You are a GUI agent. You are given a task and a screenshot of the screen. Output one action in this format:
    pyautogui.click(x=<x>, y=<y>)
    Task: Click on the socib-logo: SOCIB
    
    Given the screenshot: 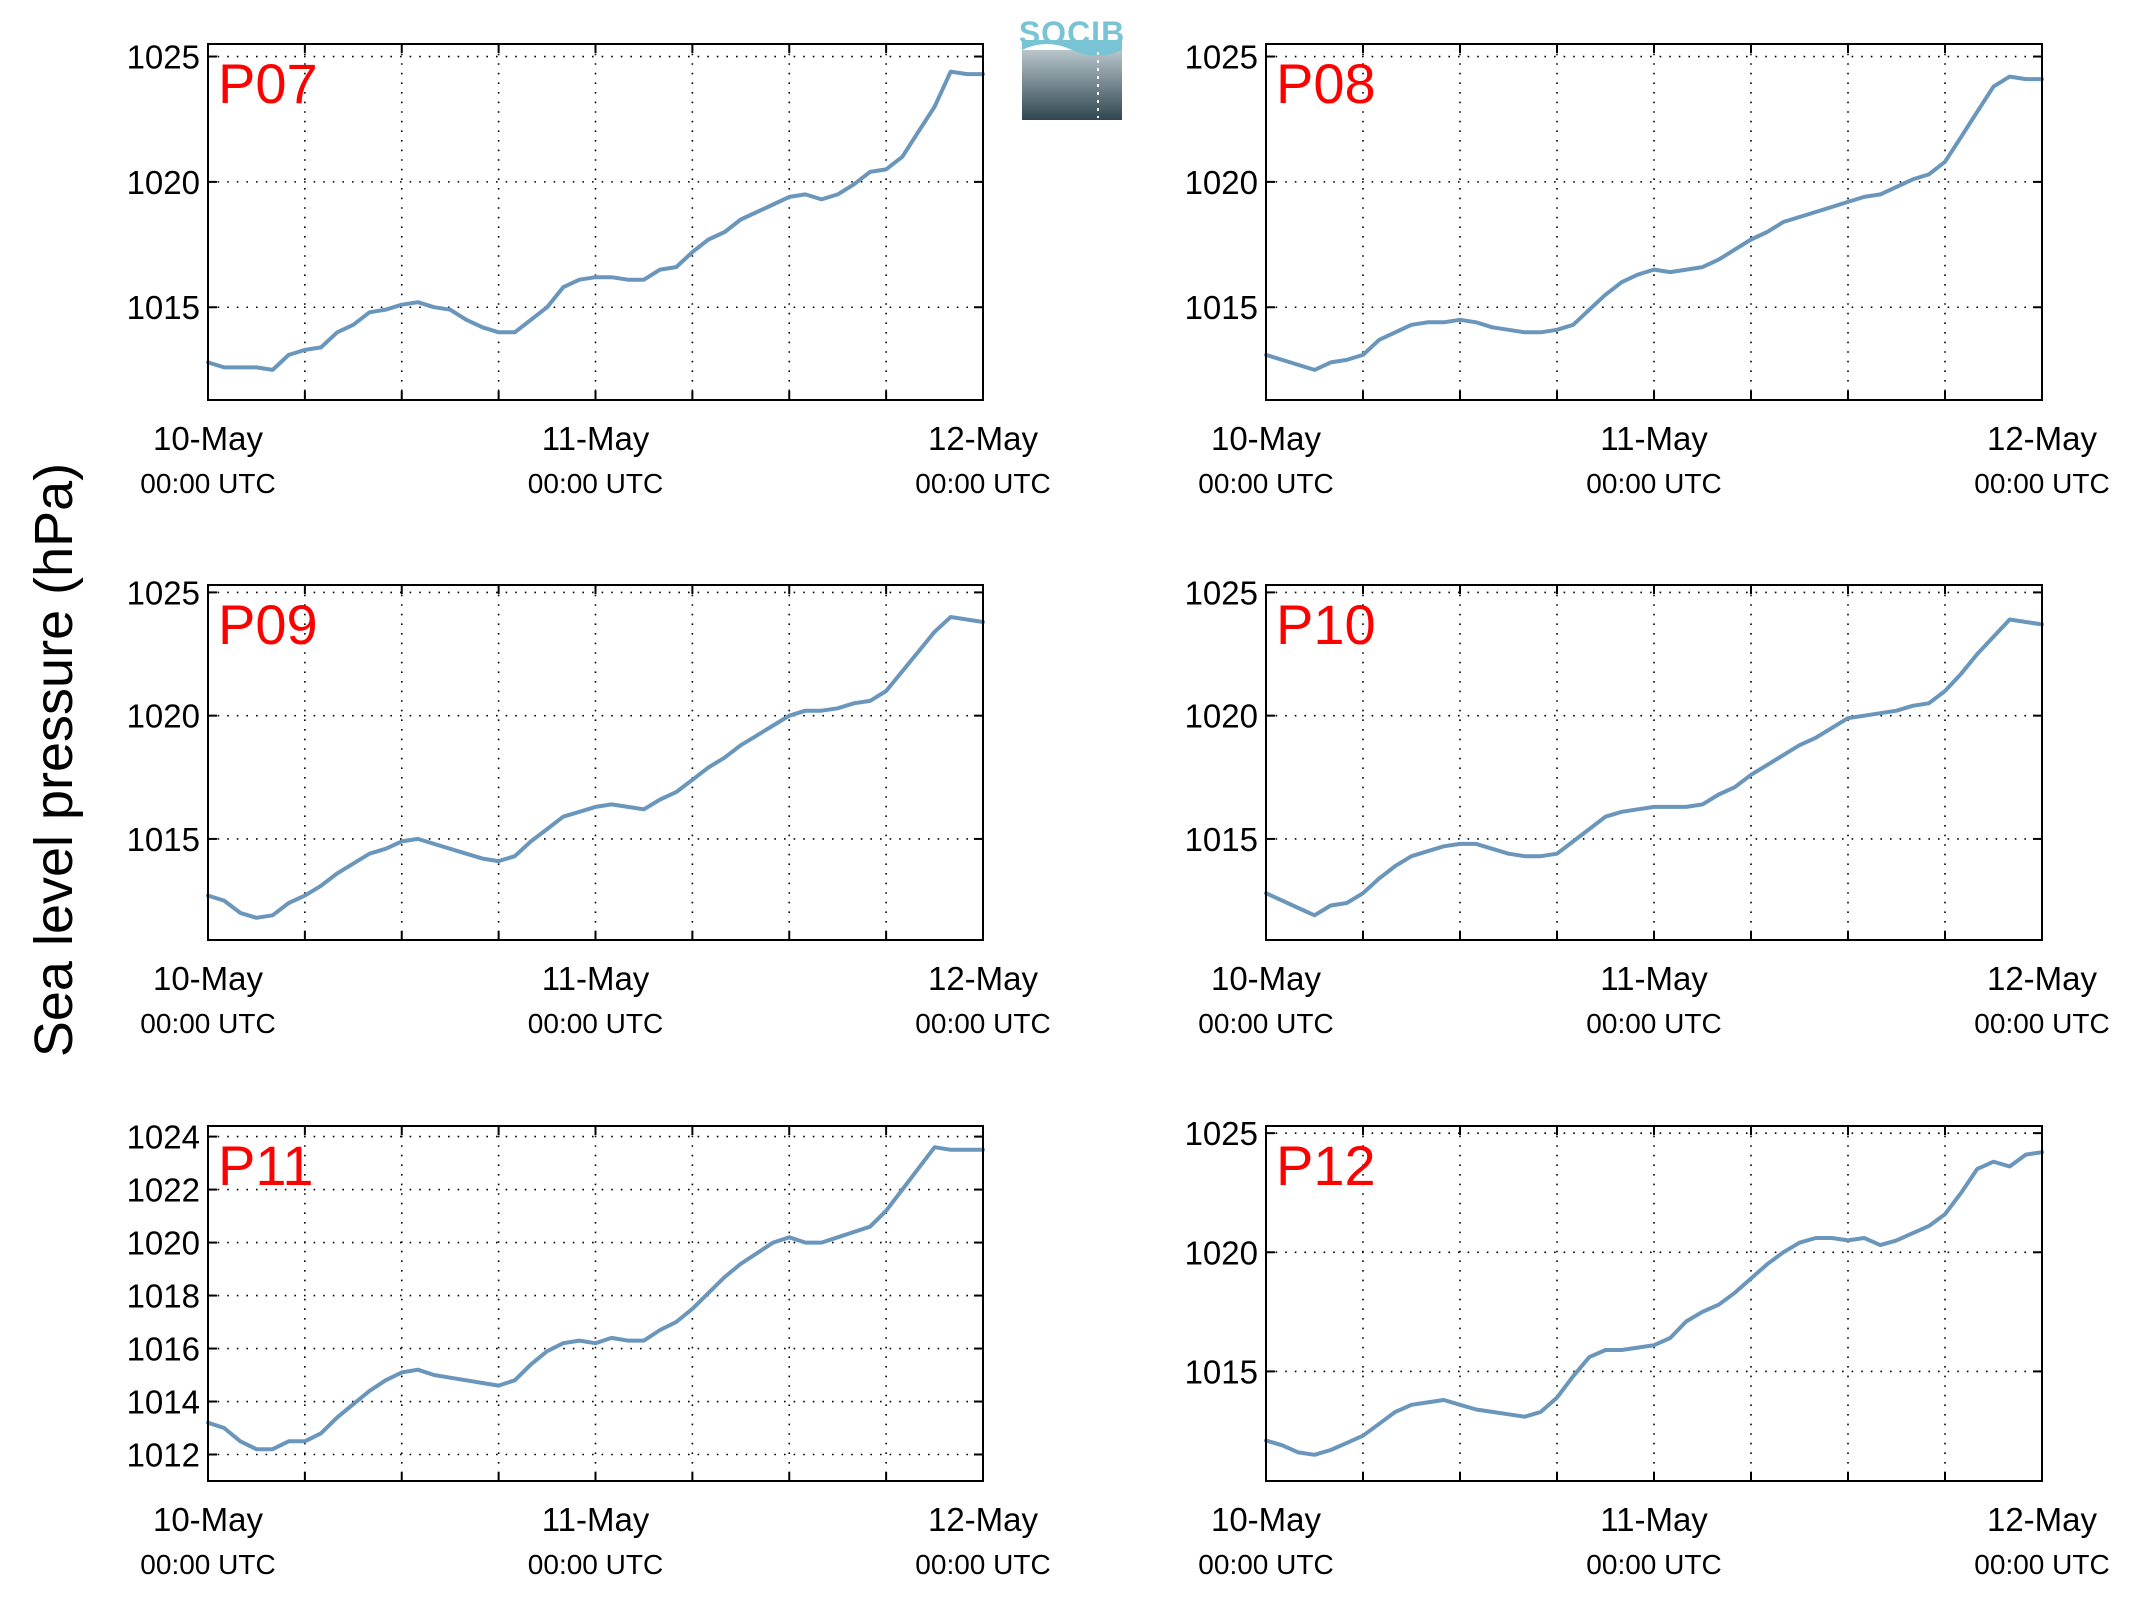 What is the action you would take?
    pyautogui.click(x=1072, y=67)
    